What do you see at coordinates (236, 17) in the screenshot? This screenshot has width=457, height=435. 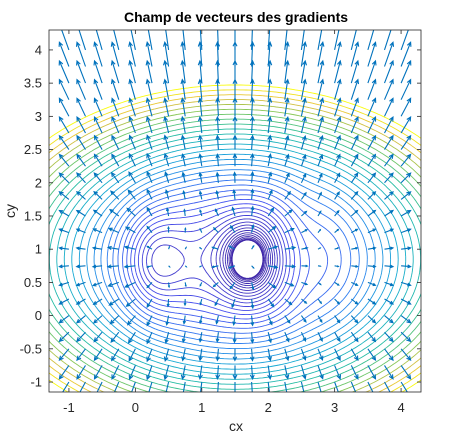 I see `chart-title: Champ de vecteurs des gradients` at bounding box center [236, 17].